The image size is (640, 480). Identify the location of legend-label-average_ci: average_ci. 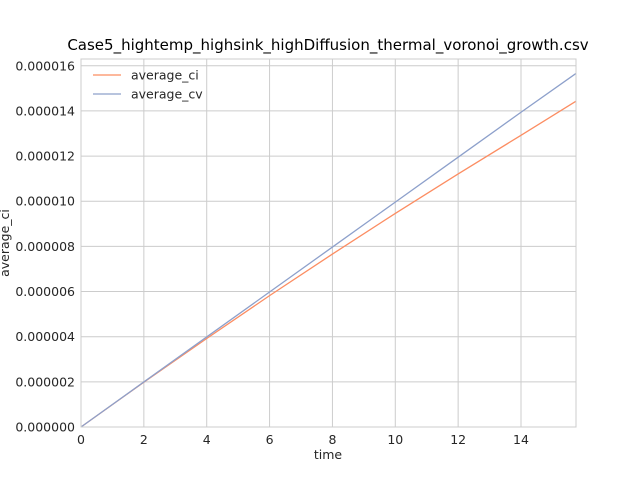
(165, 75).